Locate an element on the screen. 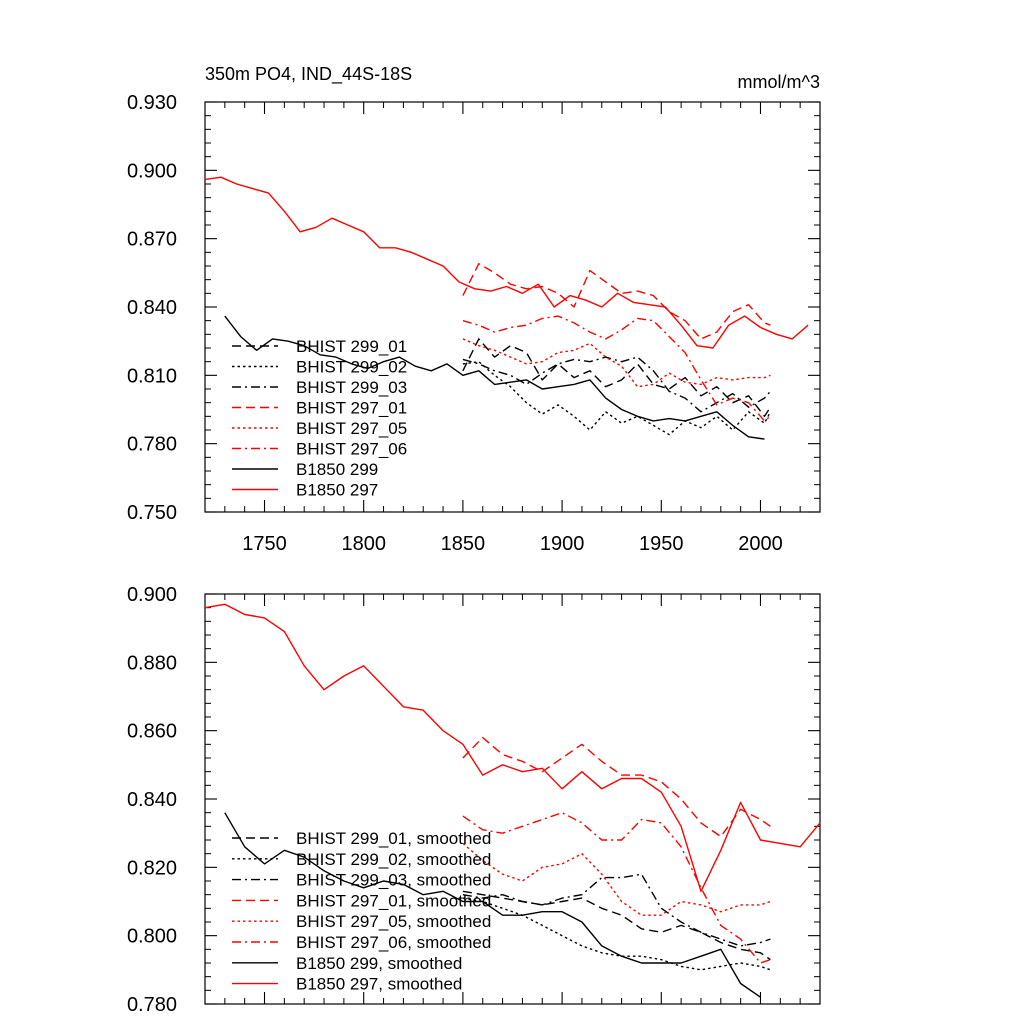 This screenshot has height=1024, width=1024. top-y-tick-label: 0.900 is located at coordinates (152, 171).